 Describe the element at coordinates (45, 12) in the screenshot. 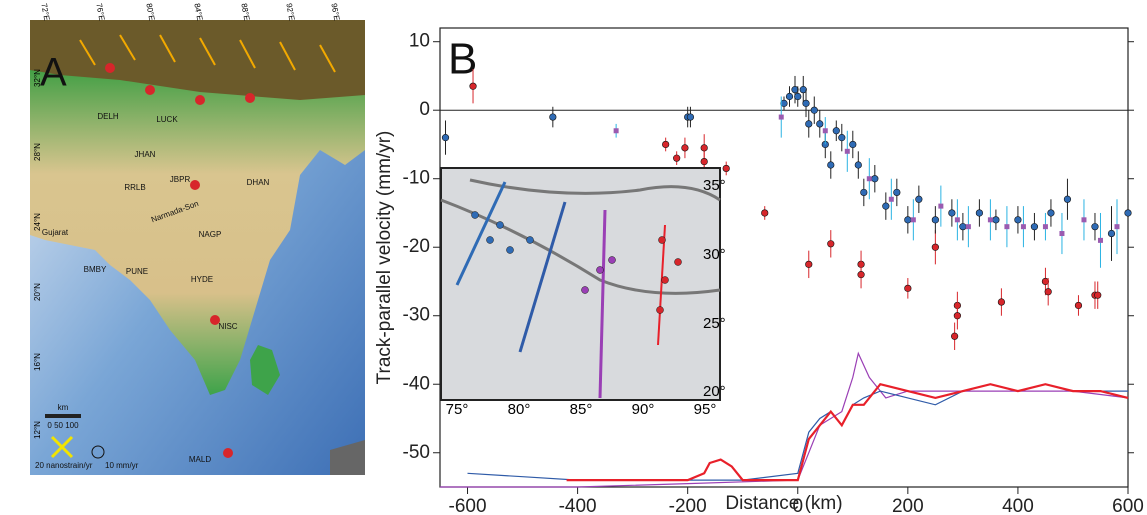

I see `lon-label: 72°E` at that location.